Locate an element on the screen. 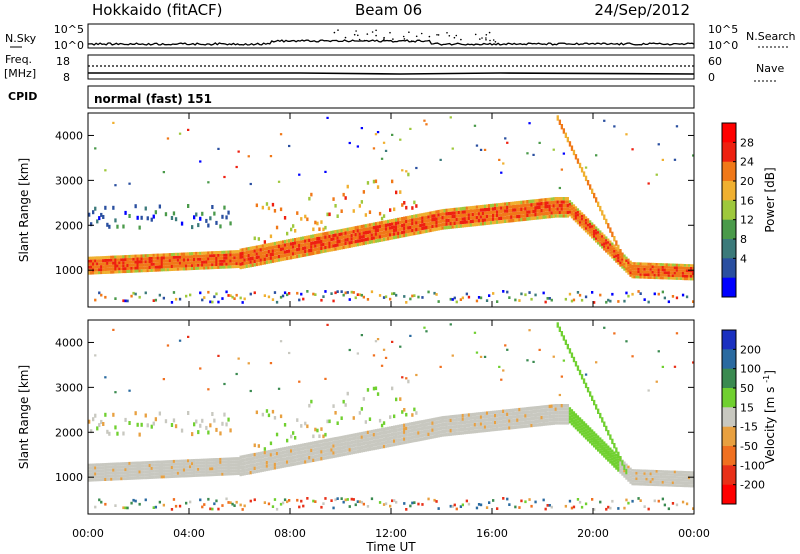  velocity-colorbar-label-rest: ] is located at coordinates (770, 372).